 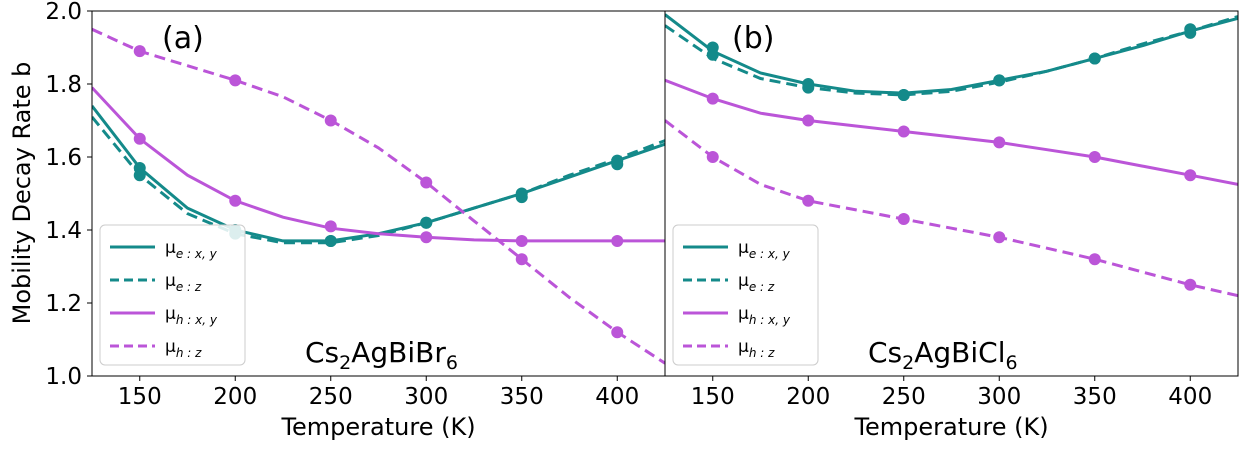 What do you see at coordinates (808, 397) in the screenshot?
I see `x-tick-label: 200` at bounding box center [808, 397].